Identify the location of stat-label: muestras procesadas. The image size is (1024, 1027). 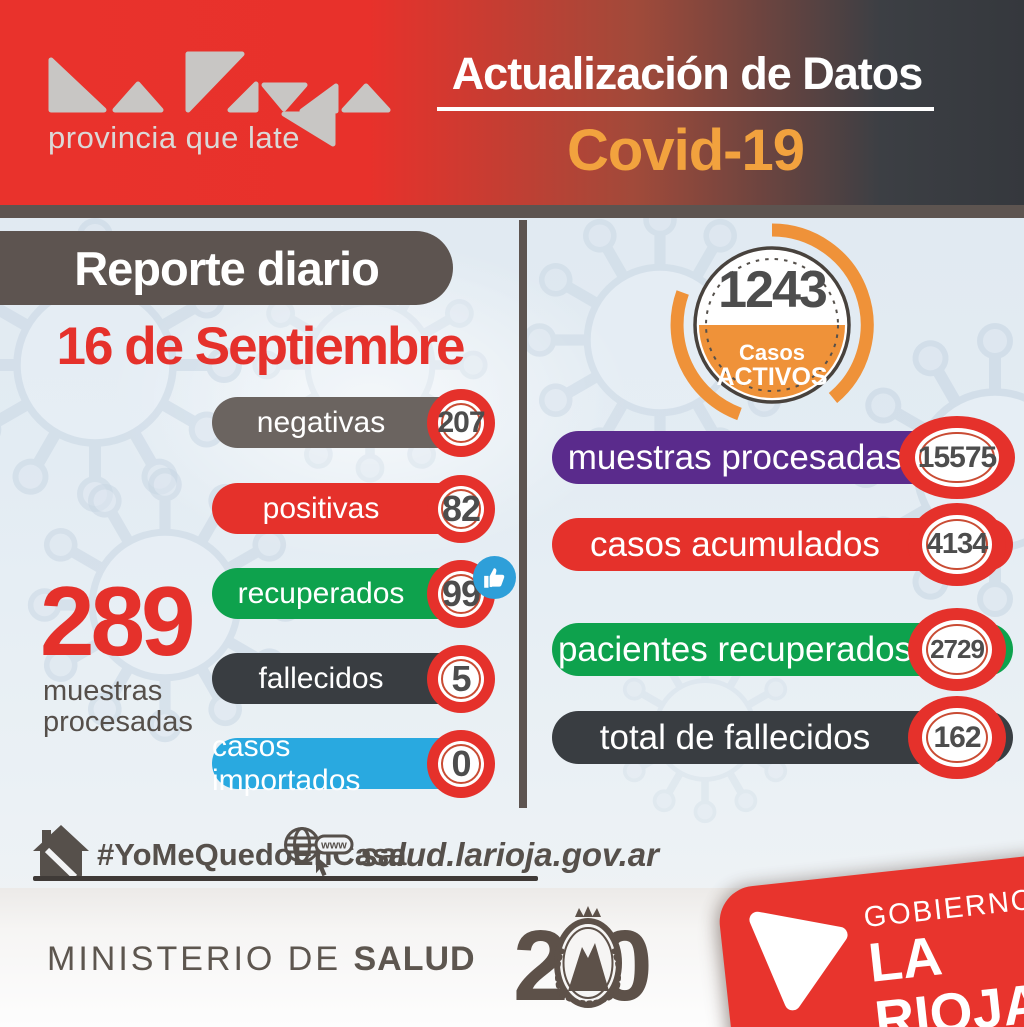
(735, 457).